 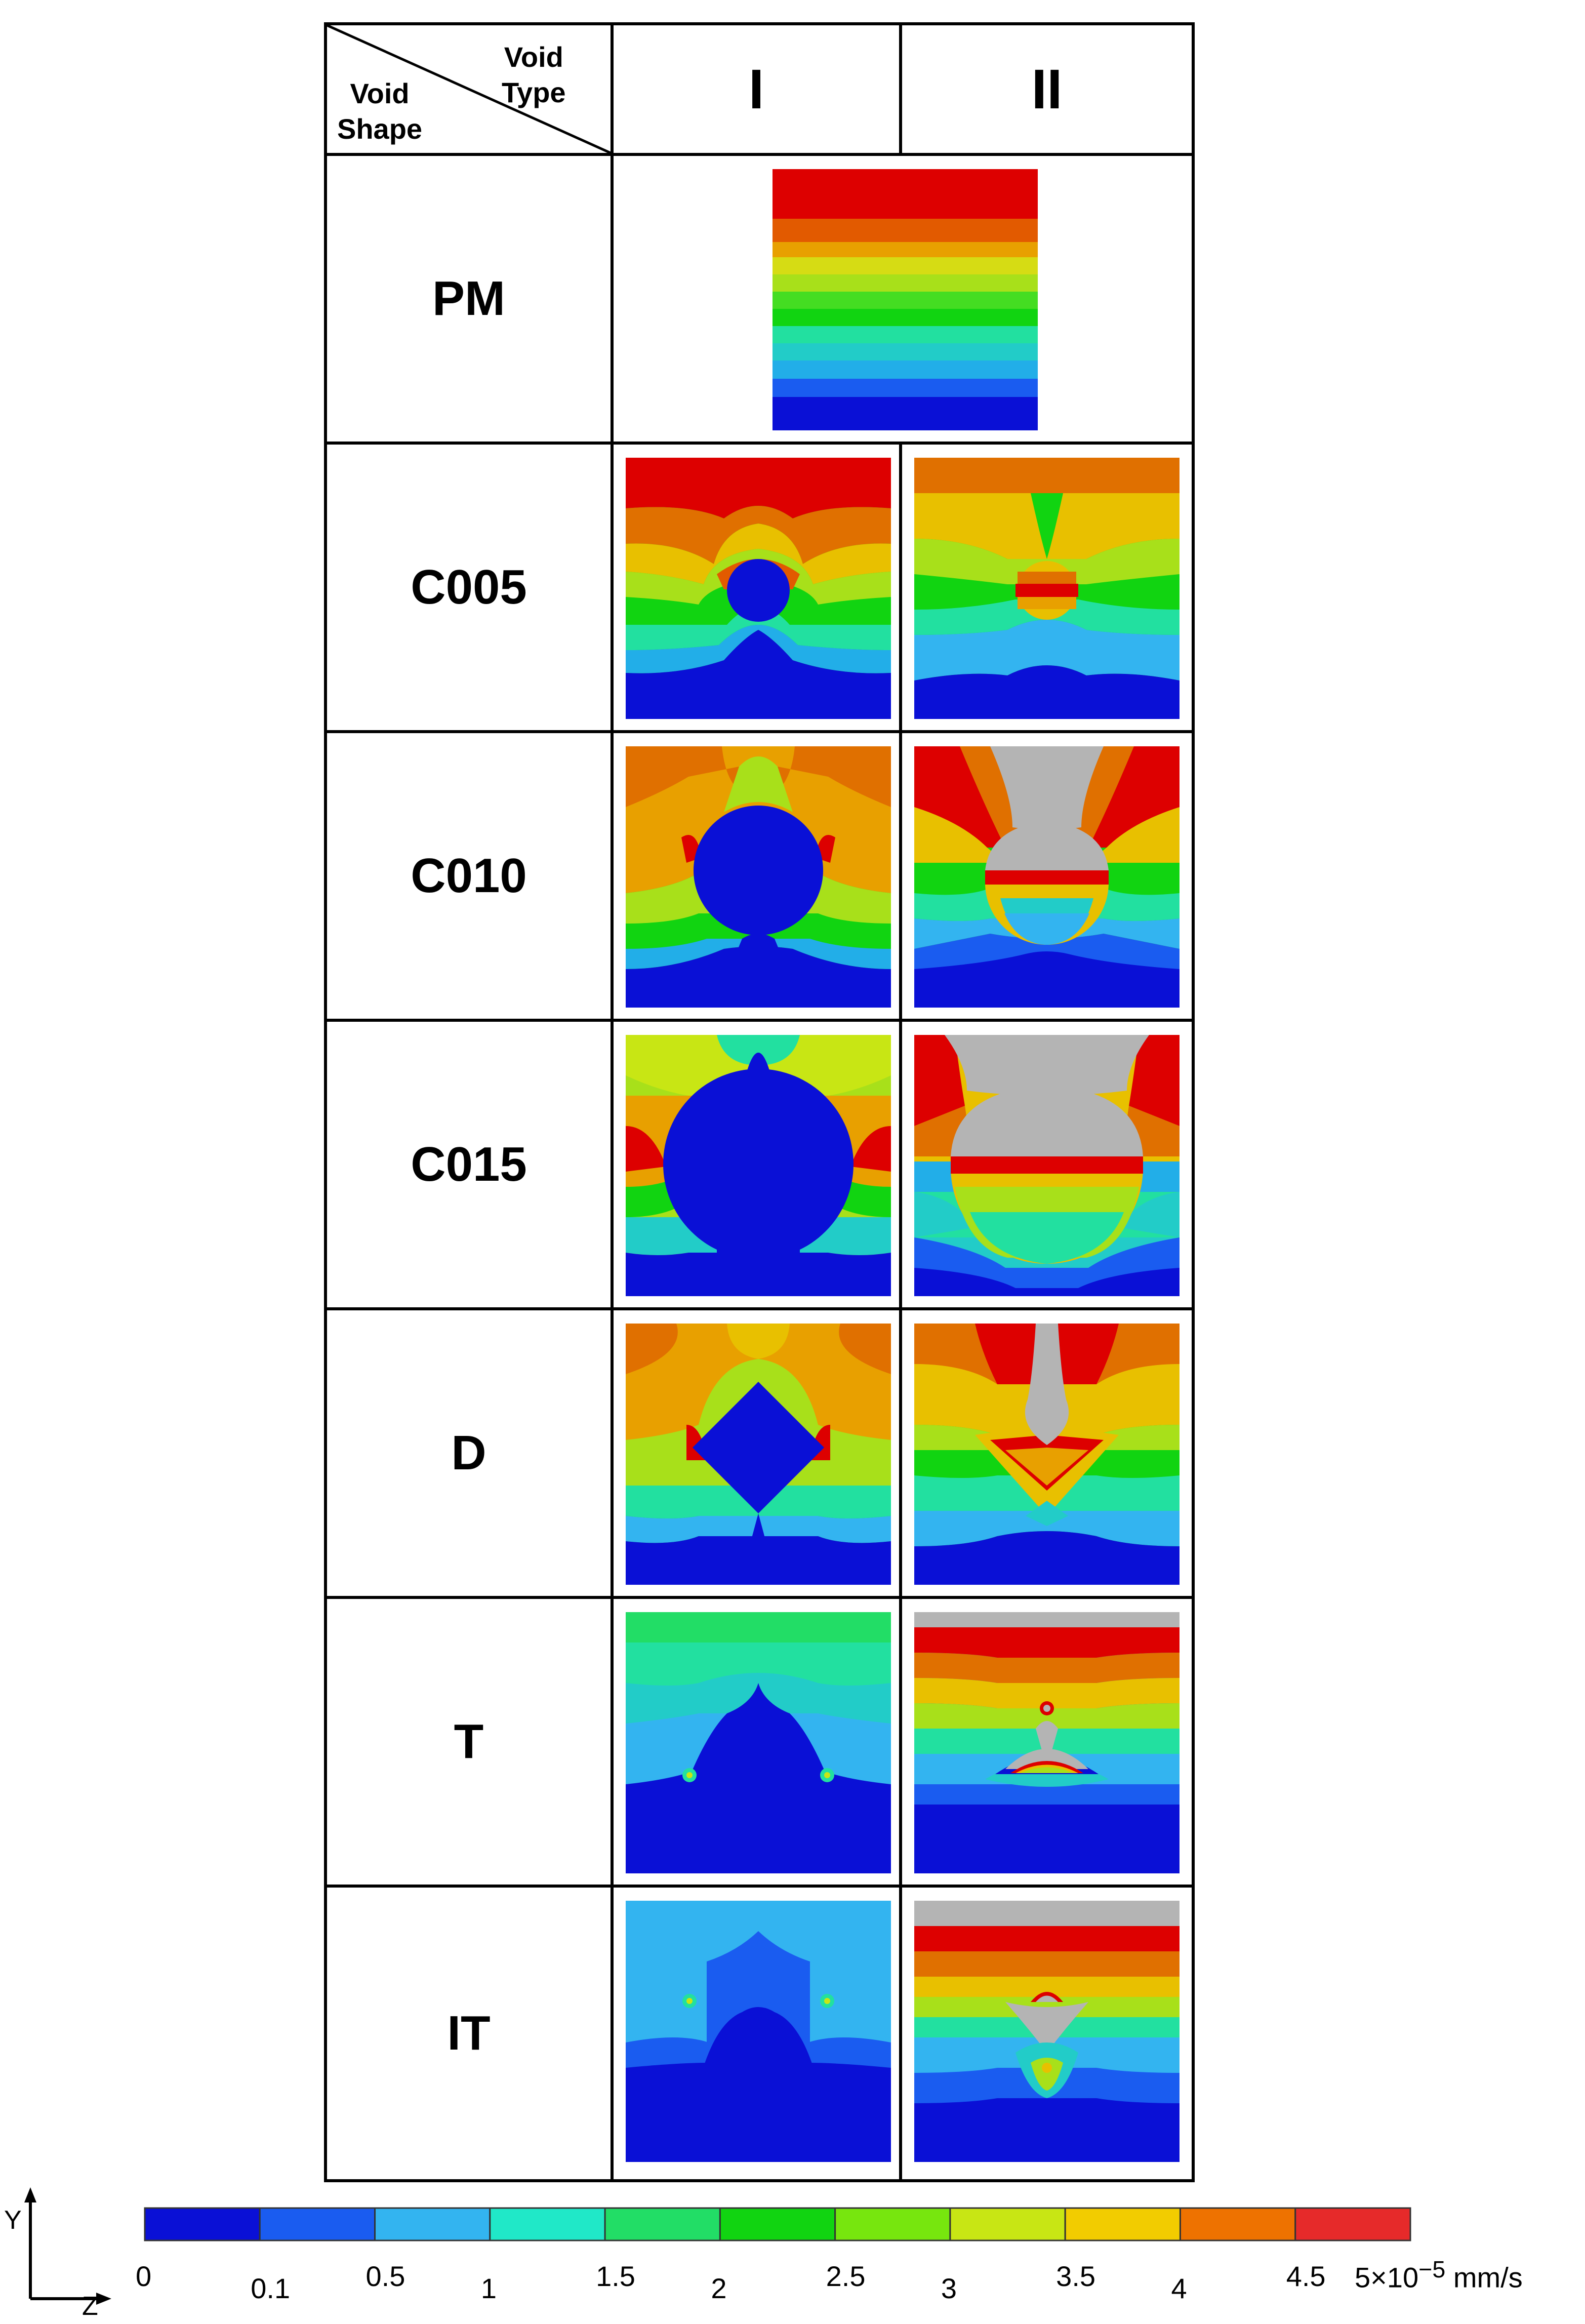 I want to click on colorbar-unit: mm/s, so click(x=1484, y=2278).